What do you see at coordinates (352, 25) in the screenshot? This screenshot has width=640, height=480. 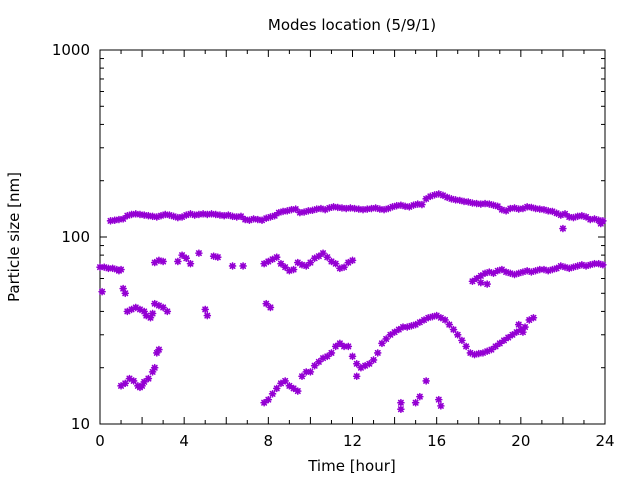 I see `chart-title: Modes location (5/9/1)` at bounding box center [352, 25].